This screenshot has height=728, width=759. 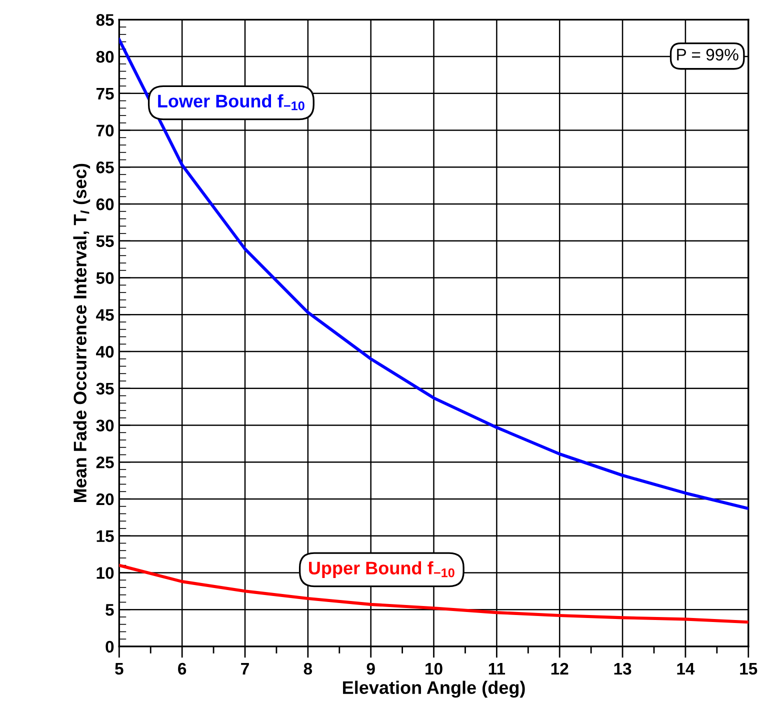 What do you see at coordinates (119, 669) in the screenshot?
I see `x-tick-label: 5` at bounding box center [119, 669].